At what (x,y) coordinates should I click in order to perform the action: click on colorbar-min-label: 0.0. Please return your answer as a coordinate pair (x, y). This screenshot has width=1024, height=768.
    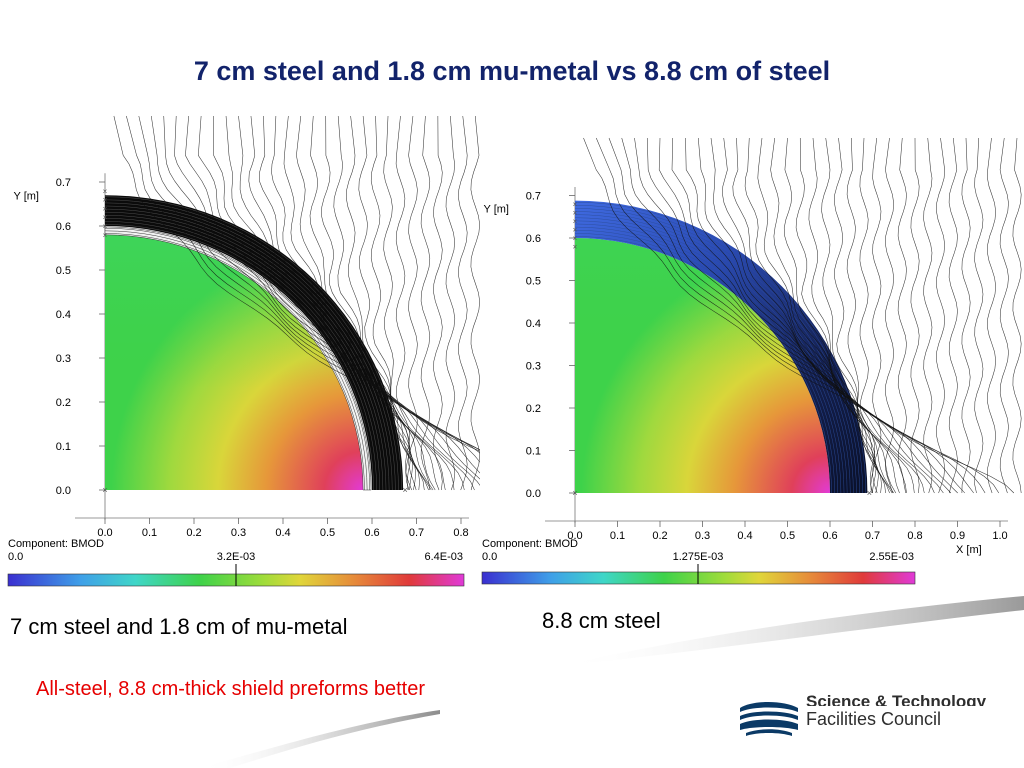
    Looking at the image, I should click on (489, 557).